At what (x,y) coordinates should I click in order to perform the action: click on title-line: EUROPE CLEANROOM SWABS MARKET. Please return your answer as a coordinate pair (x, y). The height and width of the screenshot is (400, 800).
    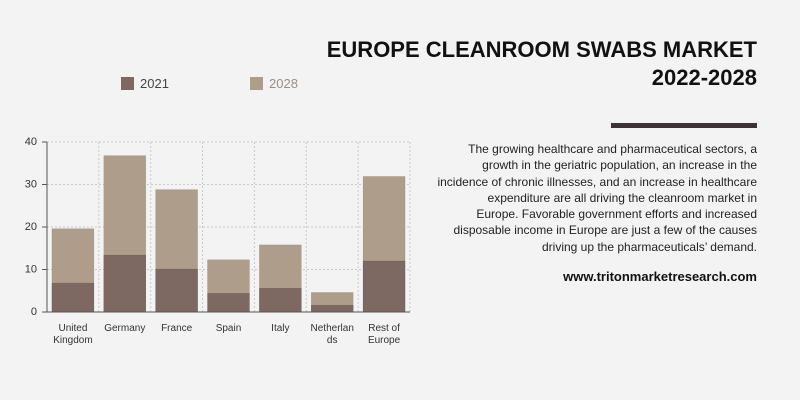
    Looking at the image, I should click on (541, 49).